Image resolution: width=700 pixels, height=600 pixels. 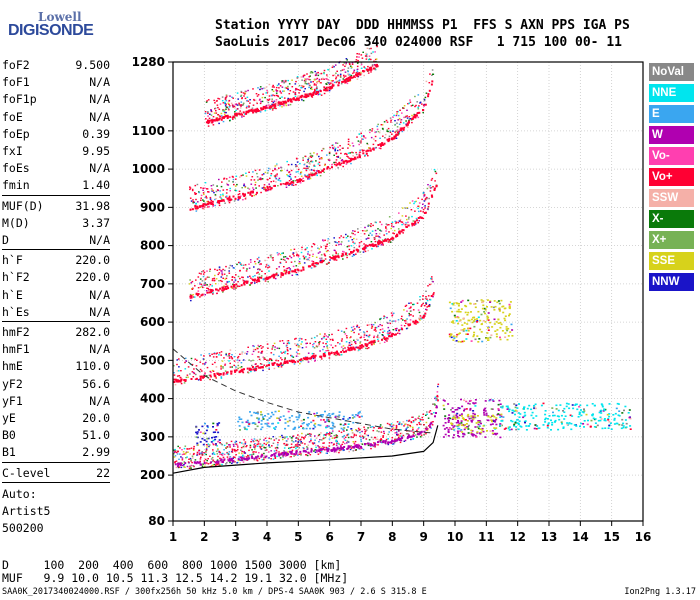 I want to click on param-value: N/A, so click(x=99, y=240).